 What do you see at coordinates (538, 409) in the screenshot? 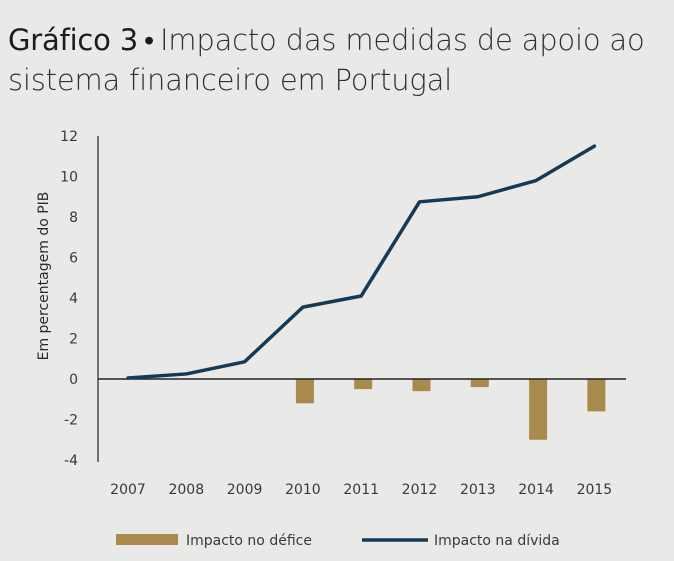
I see `bar-2014` at bounding box center [538, 409].